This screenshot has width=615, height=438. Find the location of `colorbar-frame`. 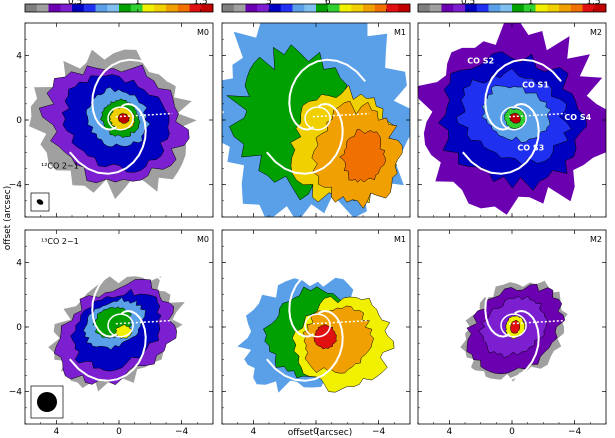

colorbar-frame is located at coordinates (512, 8).